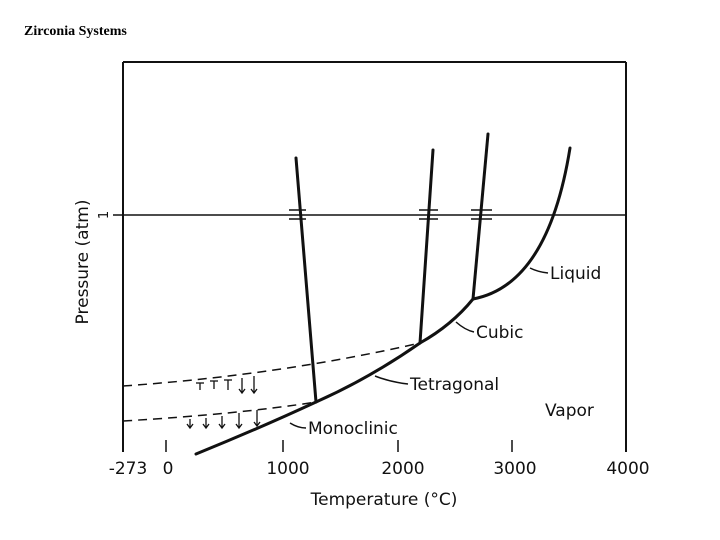 The width and height of the screenshot is (720, 540). What do you see at coordinates (539, 270) in the screenshot?
I see `liquid-leader` at bounding box center [539, 270].